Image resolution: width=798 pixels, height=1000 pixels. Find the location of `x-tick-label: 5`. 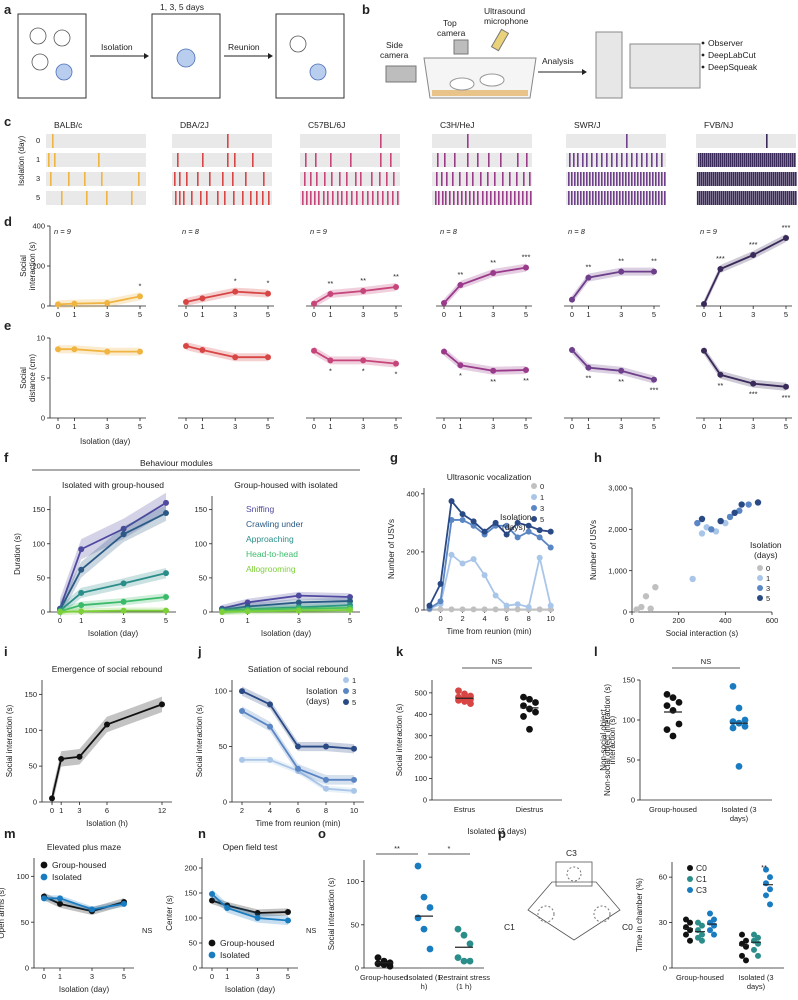

x-tick-label: 5 is located at coordinates (396, 426).